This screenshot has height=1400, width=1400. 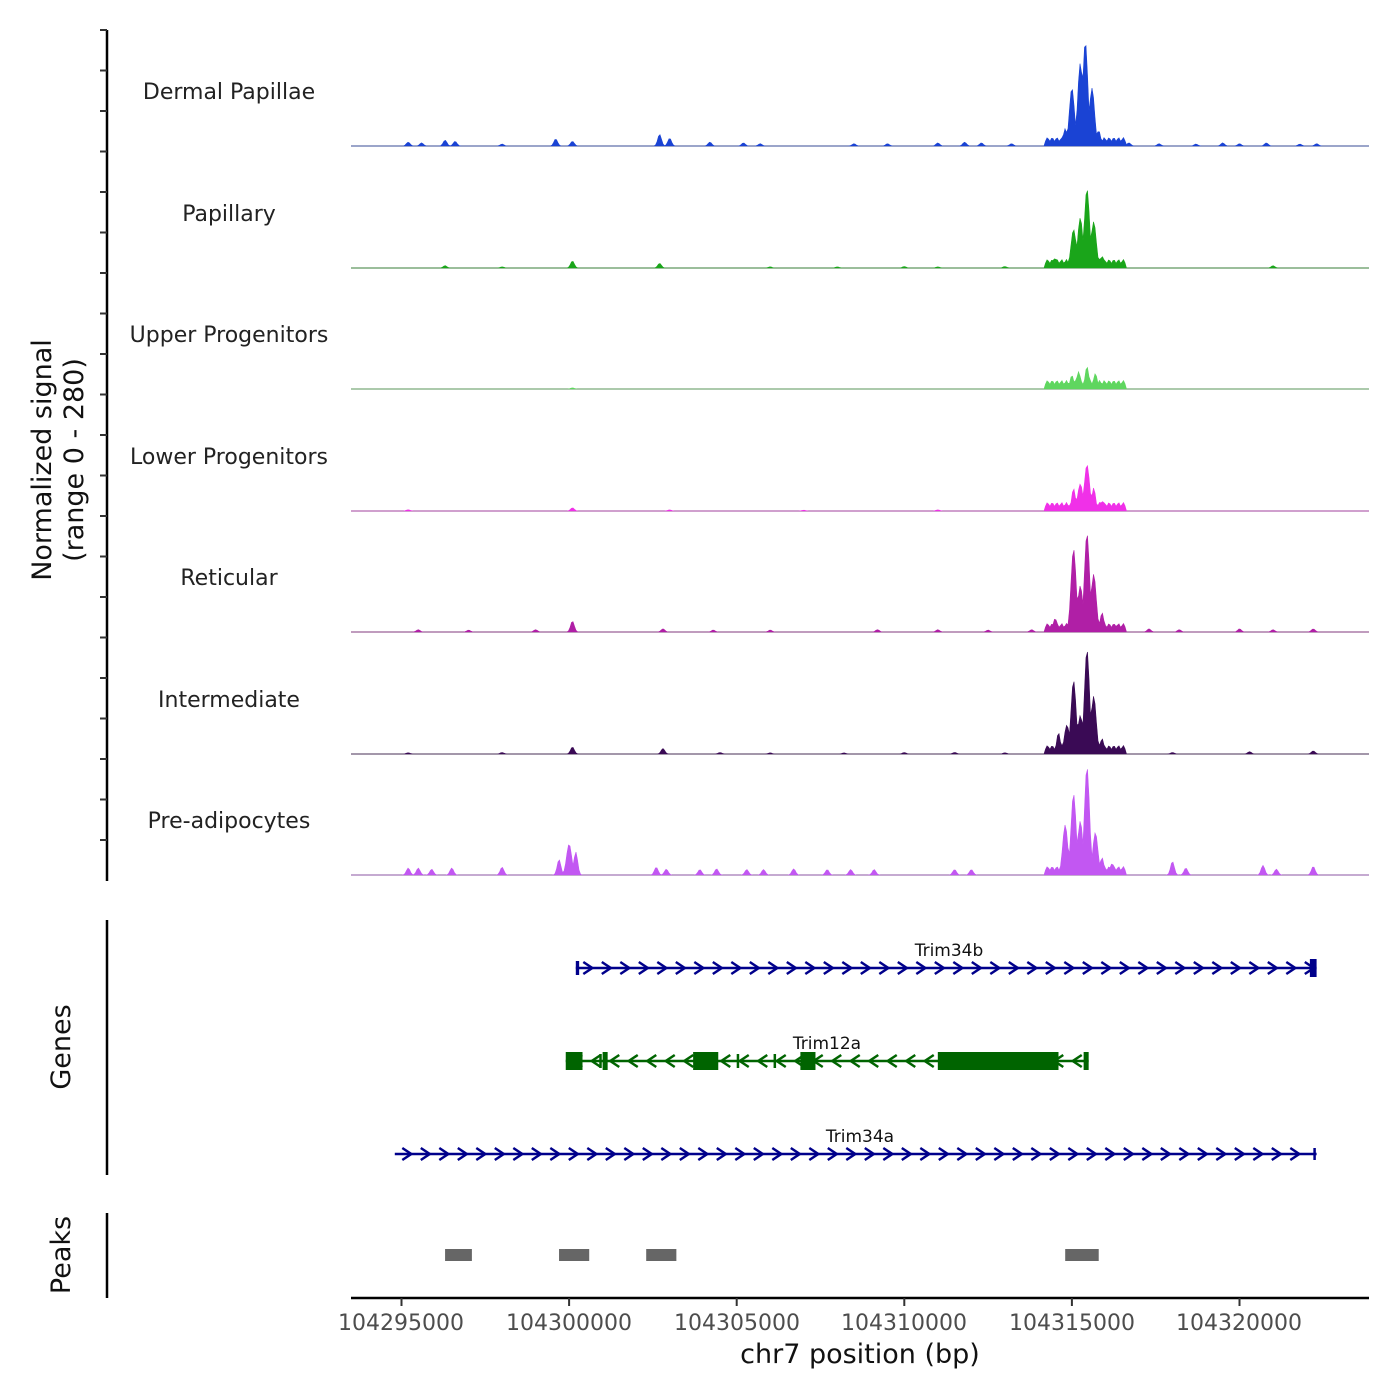 I want to click on x-axis-ticks, so click(x=820, y=1302).